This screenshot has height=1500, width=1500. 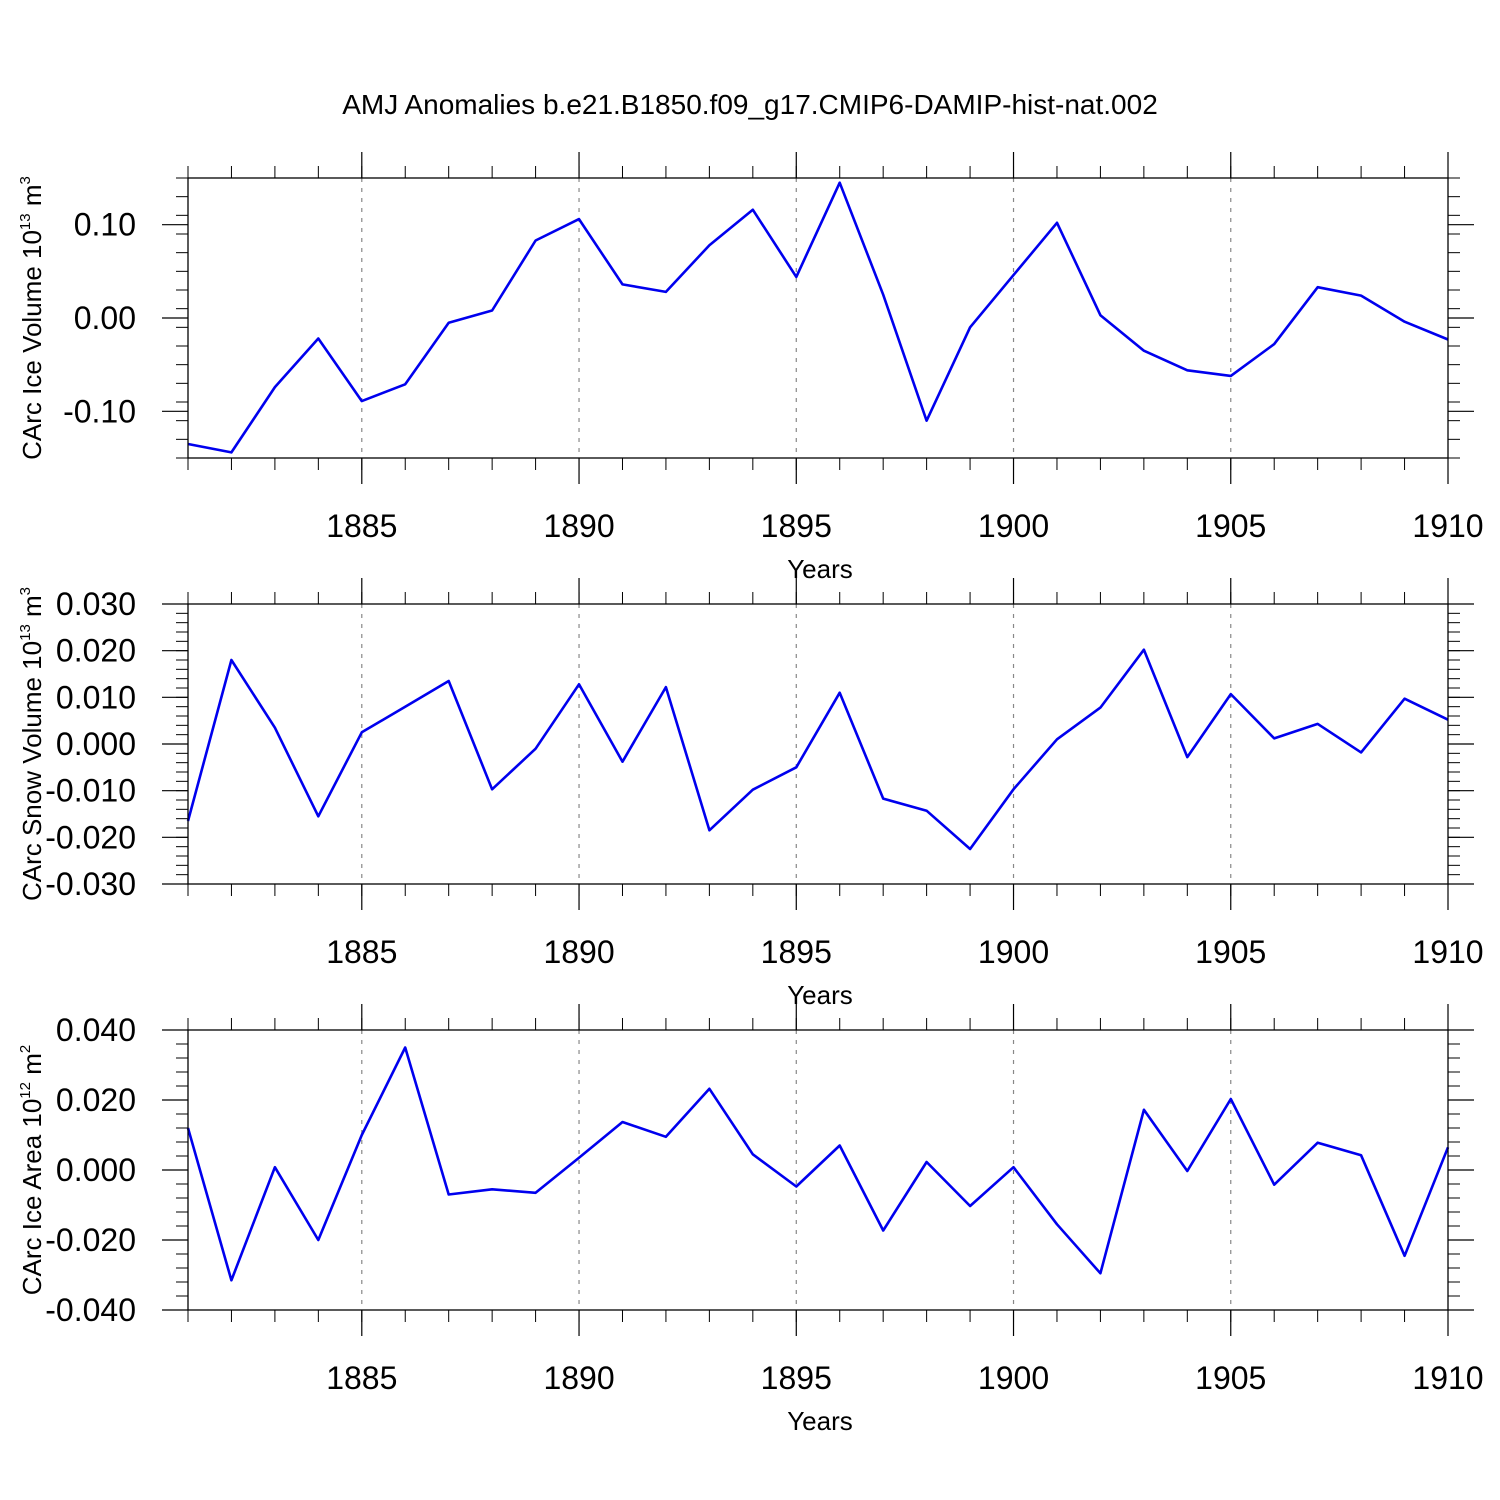 I want to click on y-tick-label: 0.030, so click(x=96, y=604).